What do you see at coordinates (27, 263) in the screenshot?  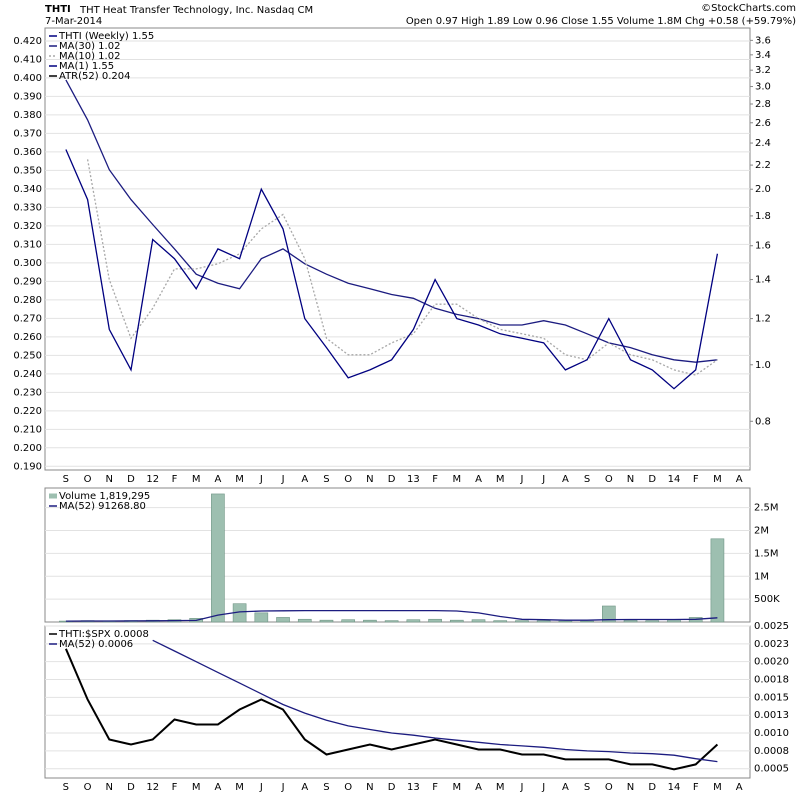 I see `y-tick-label: 0.300` at bounding box center [27, 263].